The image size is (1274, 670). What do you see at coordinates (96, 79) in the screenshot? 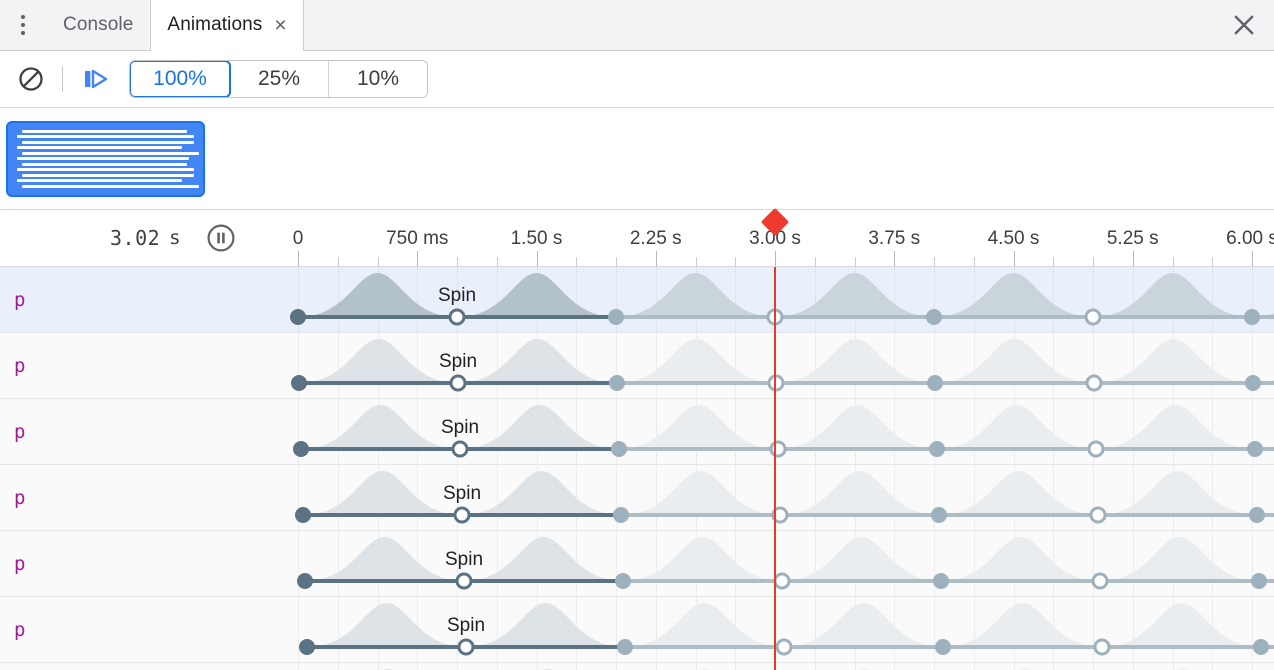
I see `replay-icon` at bounding box center [96, 79].